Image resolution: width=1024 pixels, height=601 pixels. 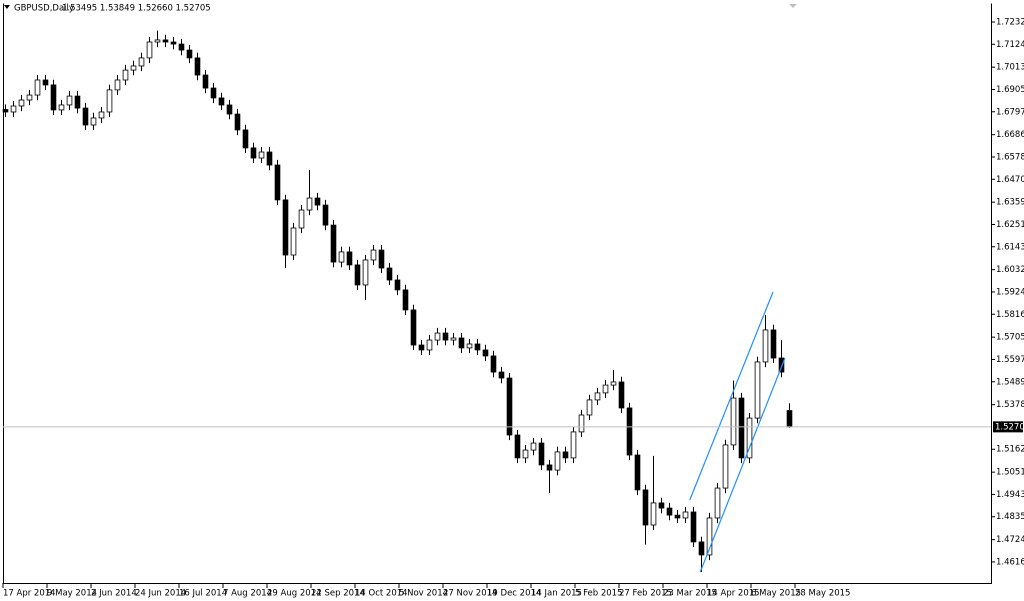 I want to click on chart-shift-marker, so click(x=793, y=6).